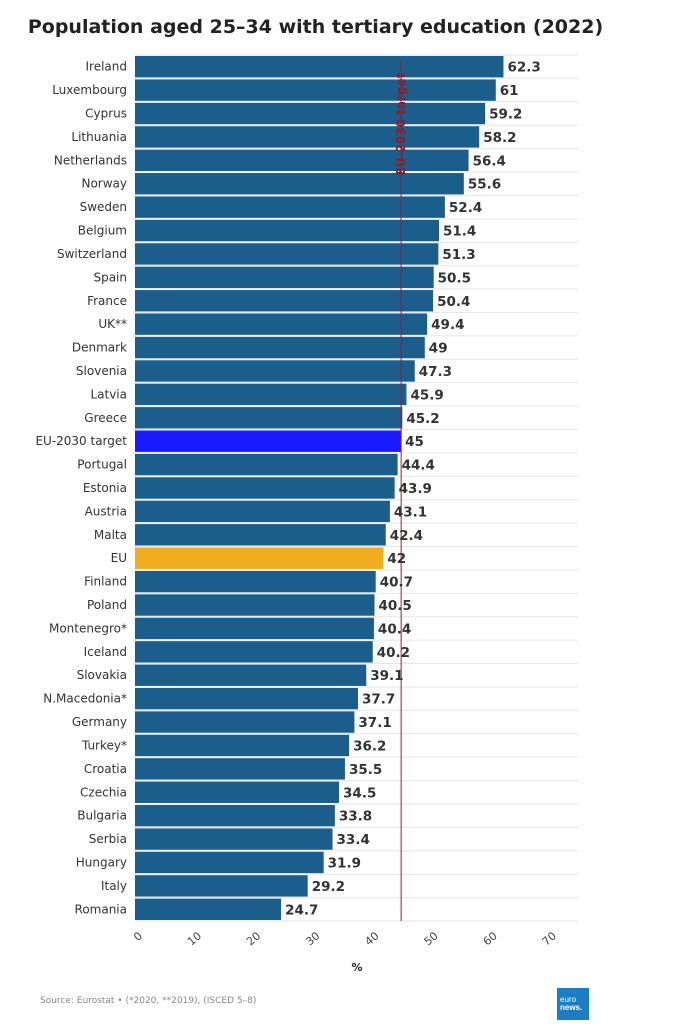 The image size is (687, 1024). I want to click on value-label: 43.9, so click(415, 489).